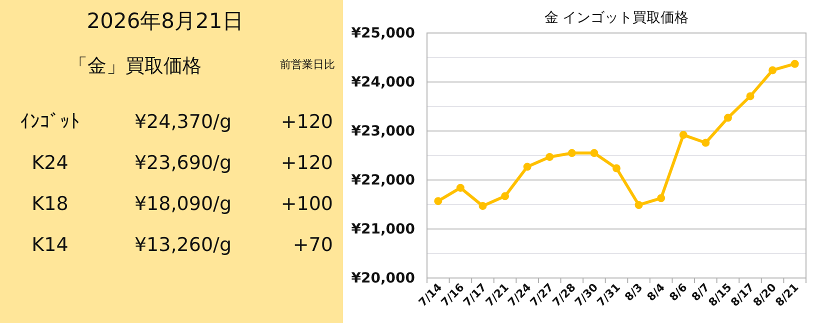  What do you see at coordinates (383, 33) in the screenshot?
I see `y-tick-label: ¥25,000` at bounding box center [383, 33].